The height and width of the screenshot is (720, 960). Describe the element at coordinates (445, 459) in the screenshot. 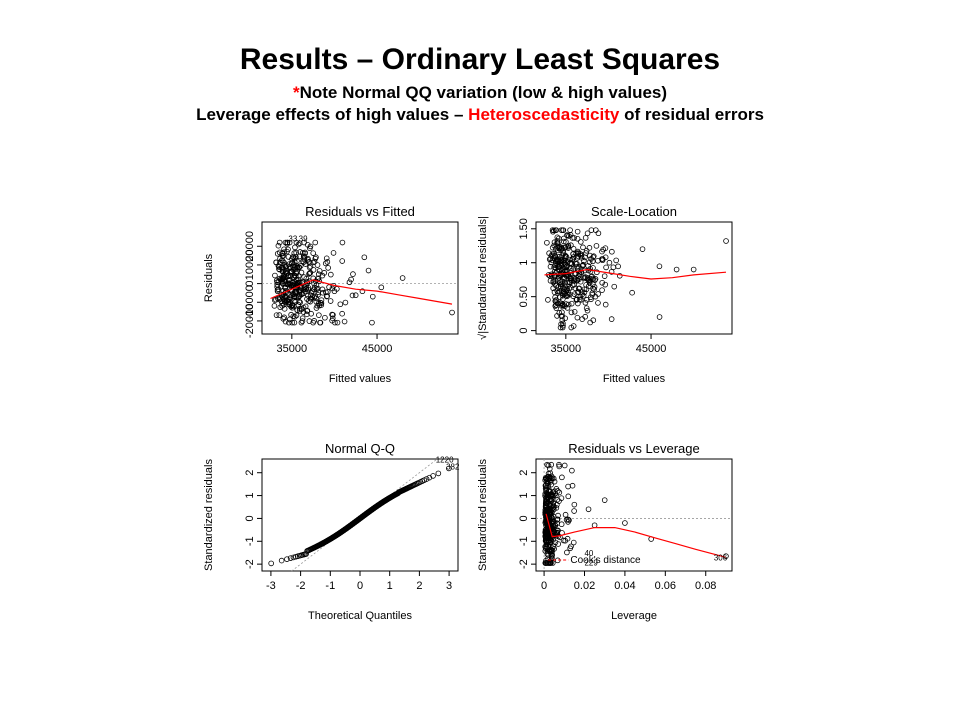

I see `point-label: 1220` at that location.